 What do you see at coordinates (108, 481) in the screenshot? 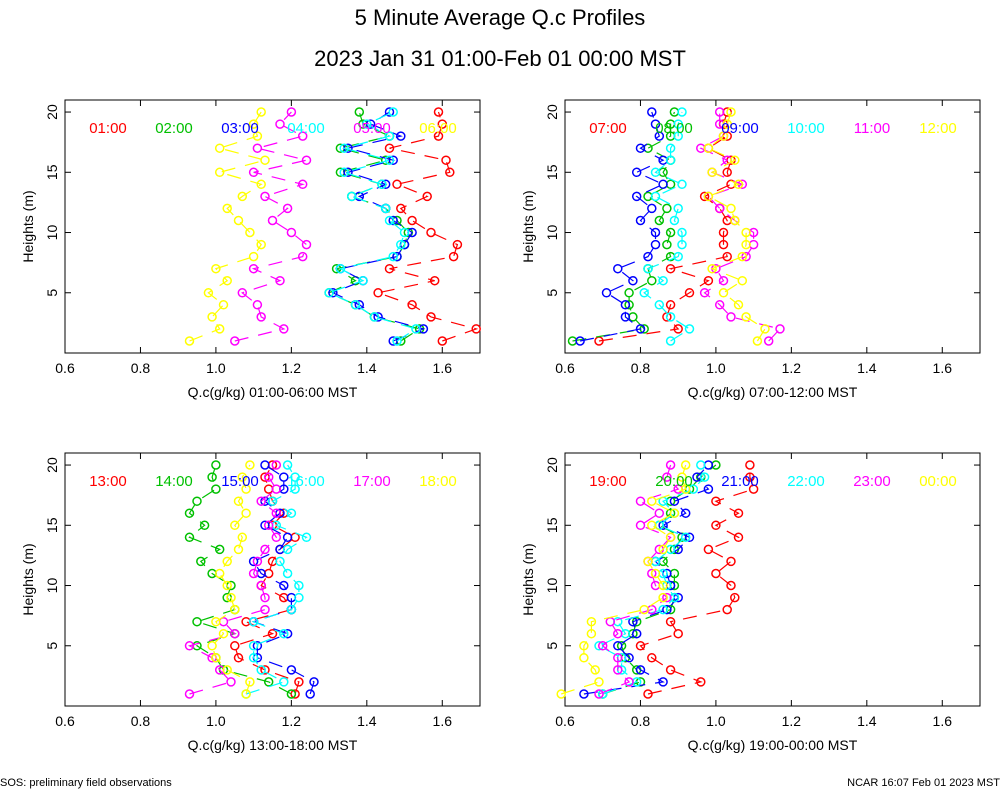
I see `legend-entry: 13:00` at bounding box center [108, 481].